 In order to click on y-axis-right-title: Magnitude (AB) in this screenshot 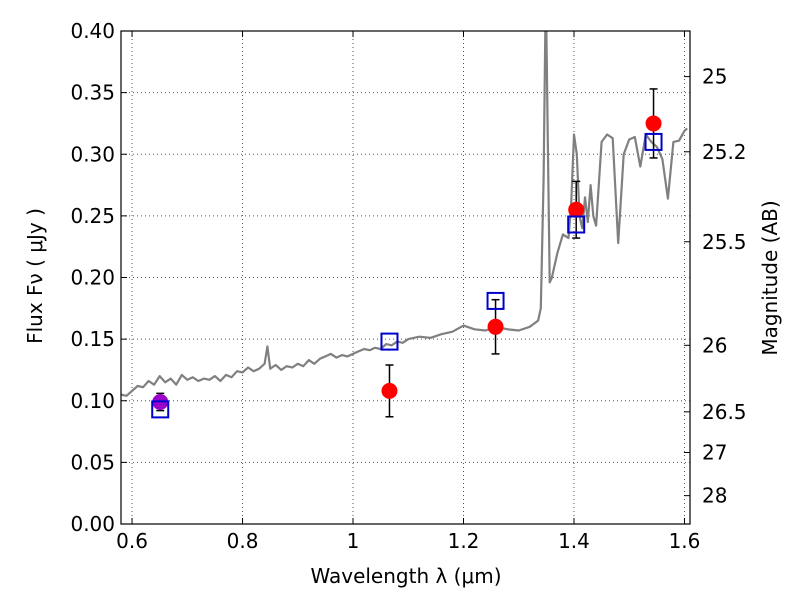, I will do `click(770, 277)`.